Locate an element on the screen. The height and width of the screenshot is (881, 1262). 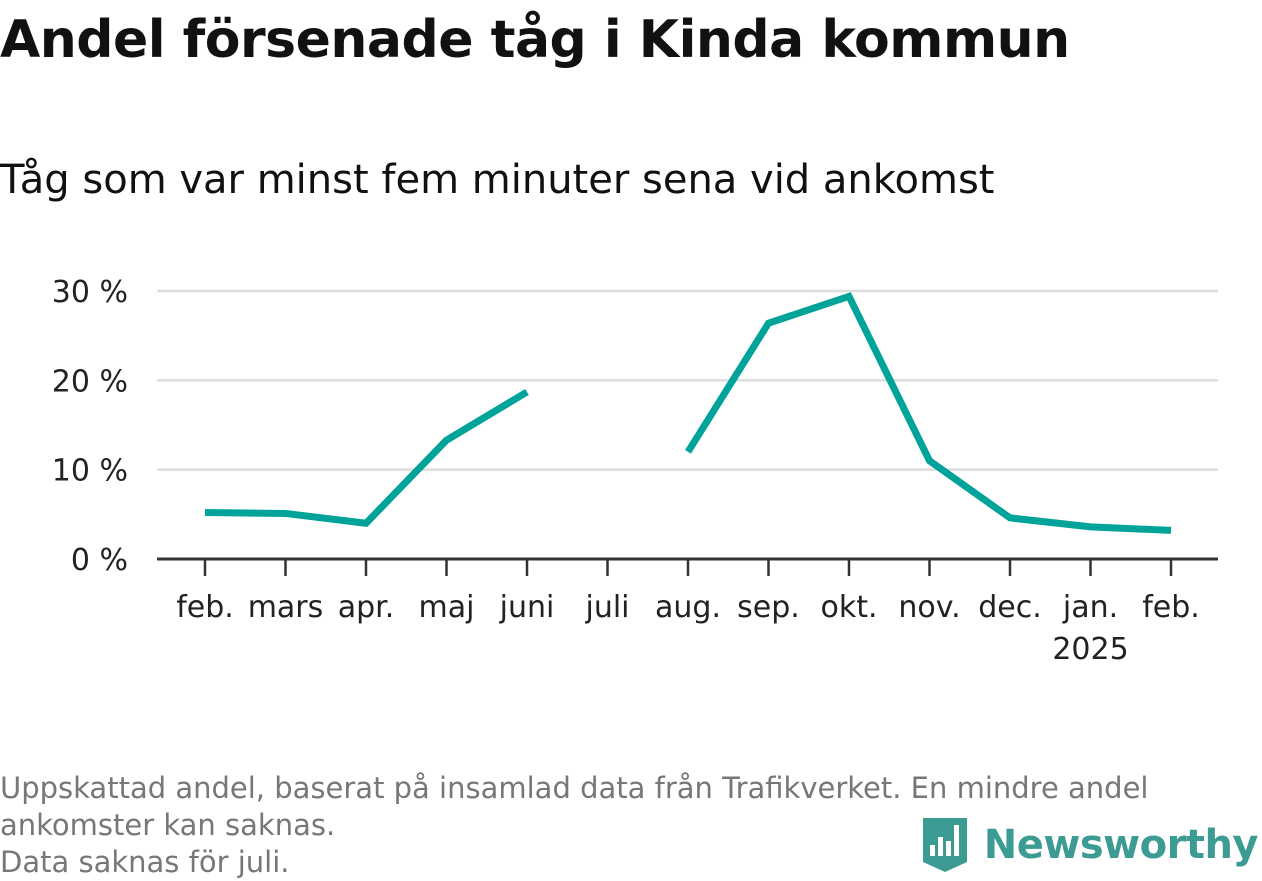
x-tick-label: dec. is located at coordinates (1010, 607).